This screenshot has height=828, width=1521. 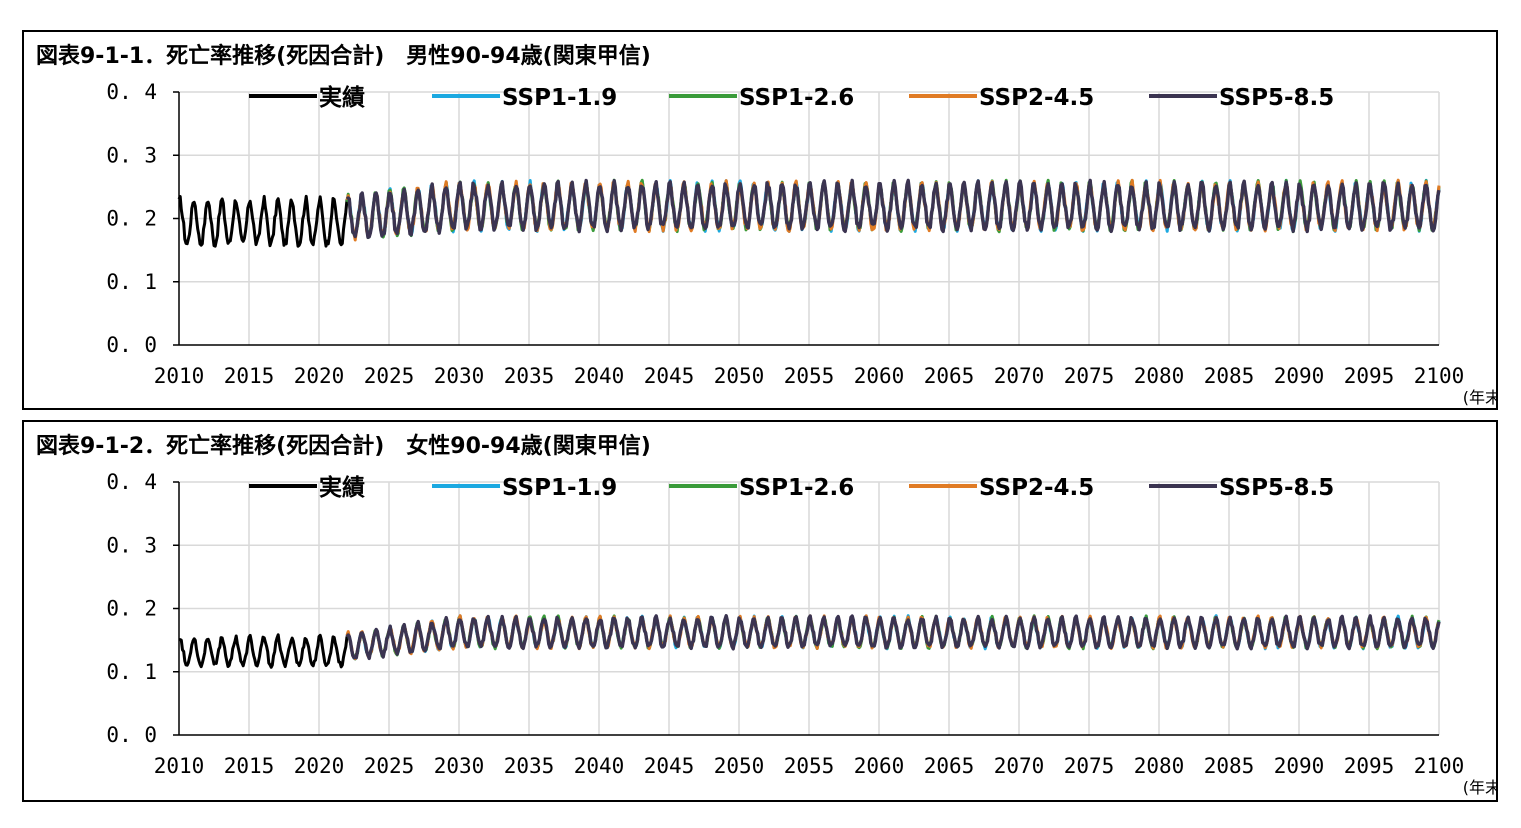 I want to click on chart-title: 図表9-1-2．死亡率推移(死因合計) 女性90-94歳(関東甲信), so click(x=343, y=446).